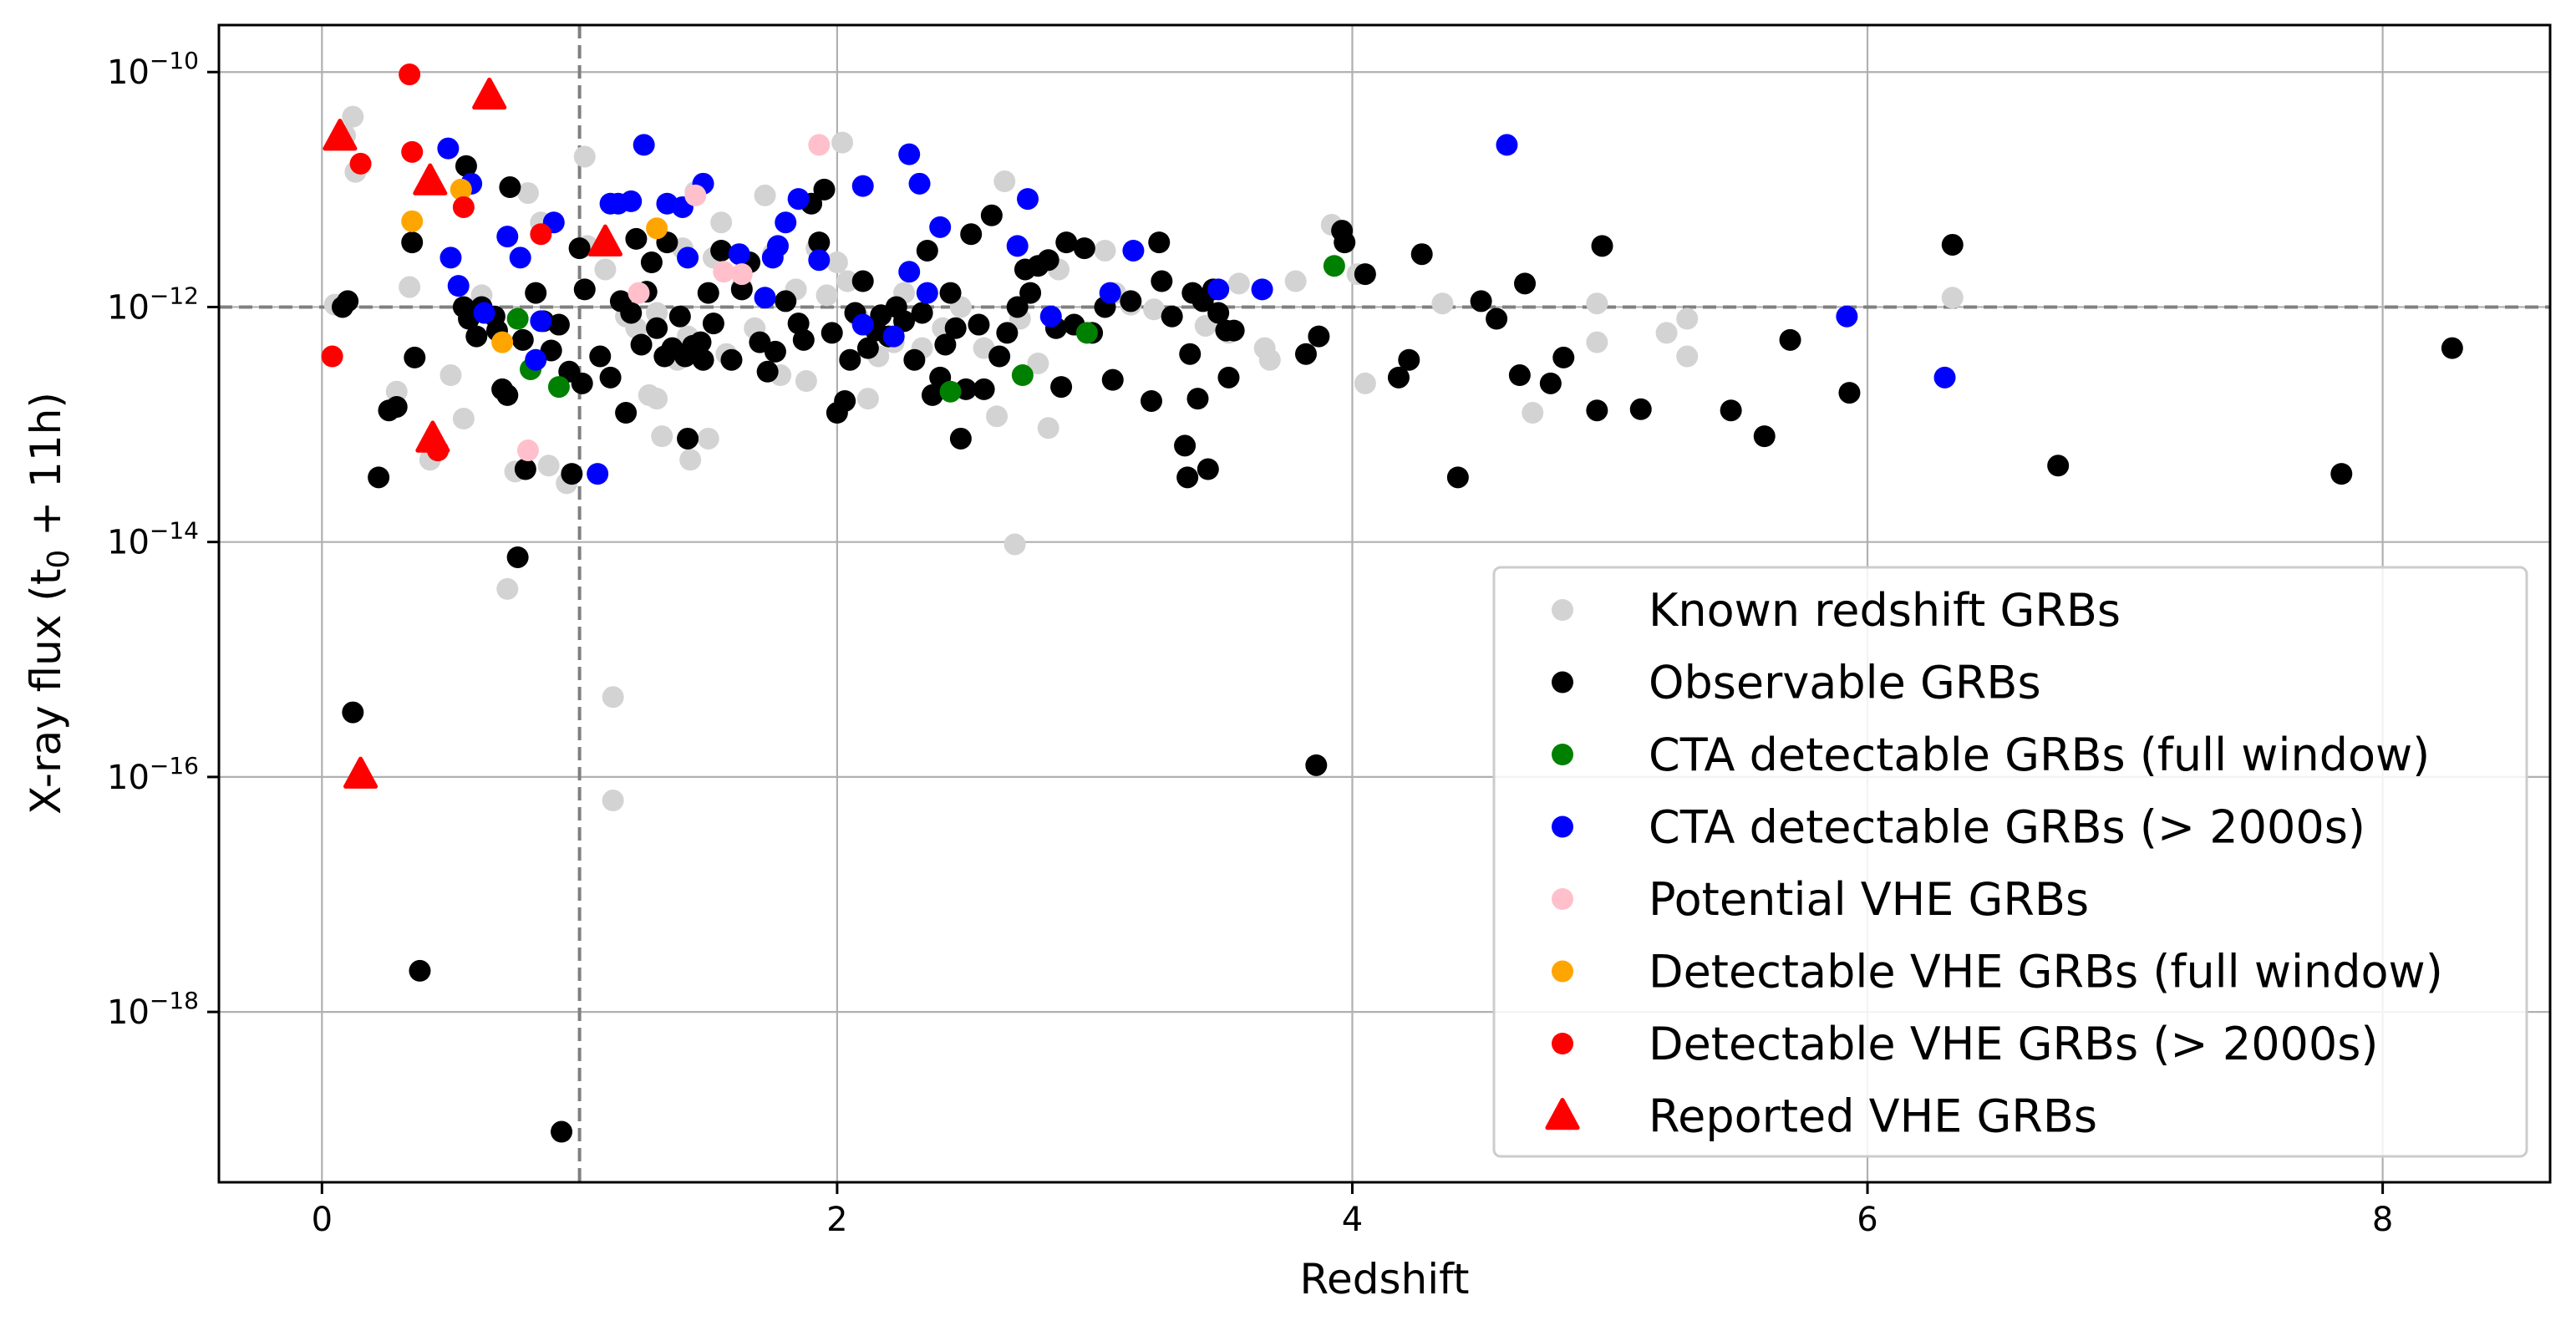 The height and width of the screenshot is (1331, 2576). What do you see at coordinates (2007, 827) in the screenshot?
I see `legend-label: CTA detectable GRBs (> 2000s)` at bounding box center [2007, 827].